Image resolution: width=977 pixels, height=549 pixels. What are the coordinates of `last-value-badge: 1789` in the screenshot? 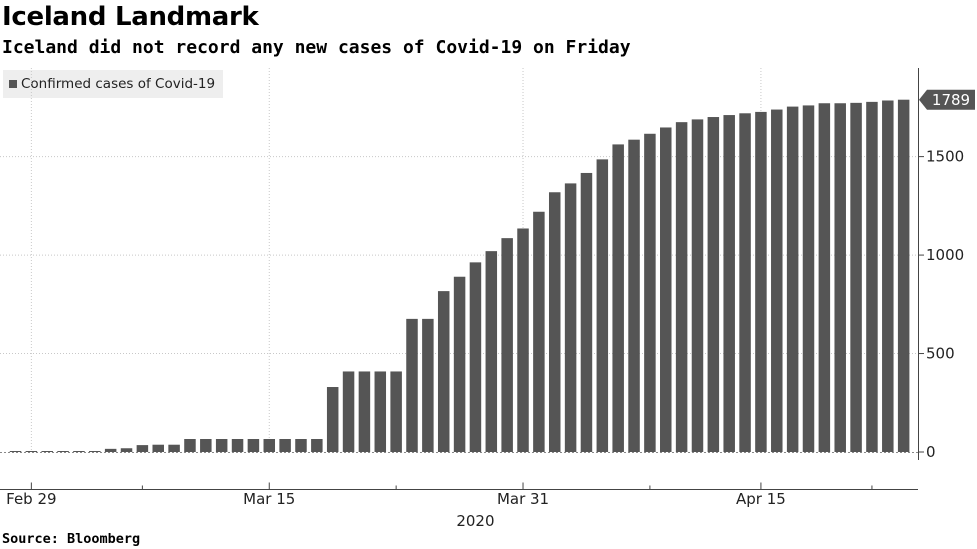 It's located at (947, 99).